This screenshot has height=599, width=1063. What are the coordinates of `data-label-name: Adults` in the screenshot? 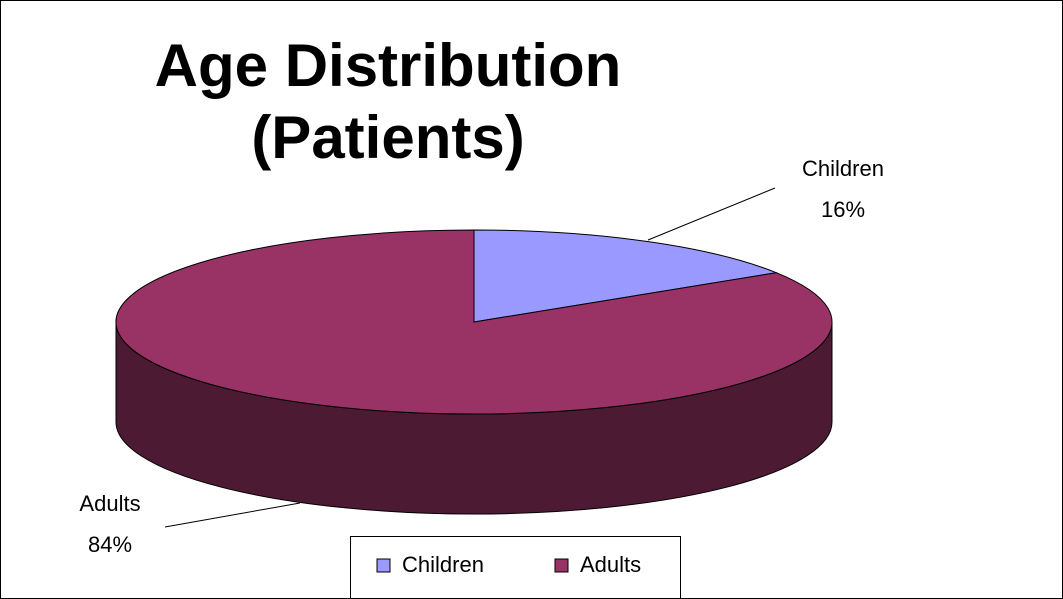 It's located at (109, 503).